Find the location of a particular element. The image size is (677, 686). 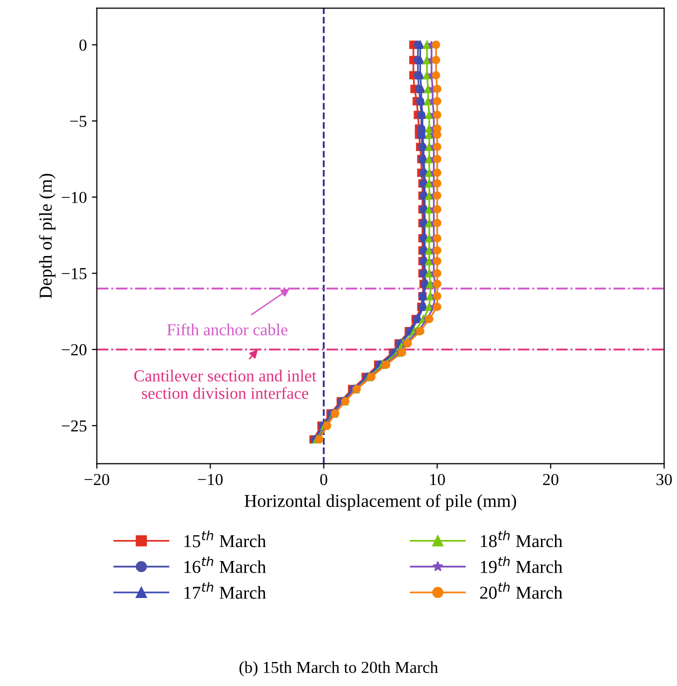

x-axis-title: Horizontal displacement of pile (mm) is located at coordinates (380, 502).